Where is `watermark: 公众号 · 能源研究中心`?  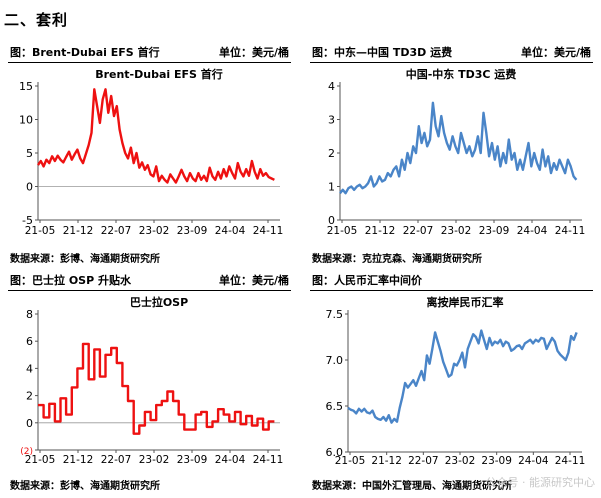
watermark: 公众号 · 能源研究中心 is located at coordinates (540, 482).